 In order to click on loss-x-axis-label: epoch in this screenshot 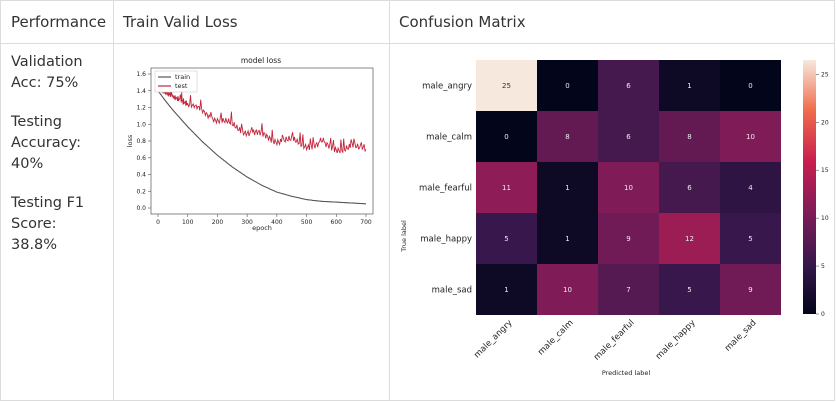, I will do `click(262, 228)`.